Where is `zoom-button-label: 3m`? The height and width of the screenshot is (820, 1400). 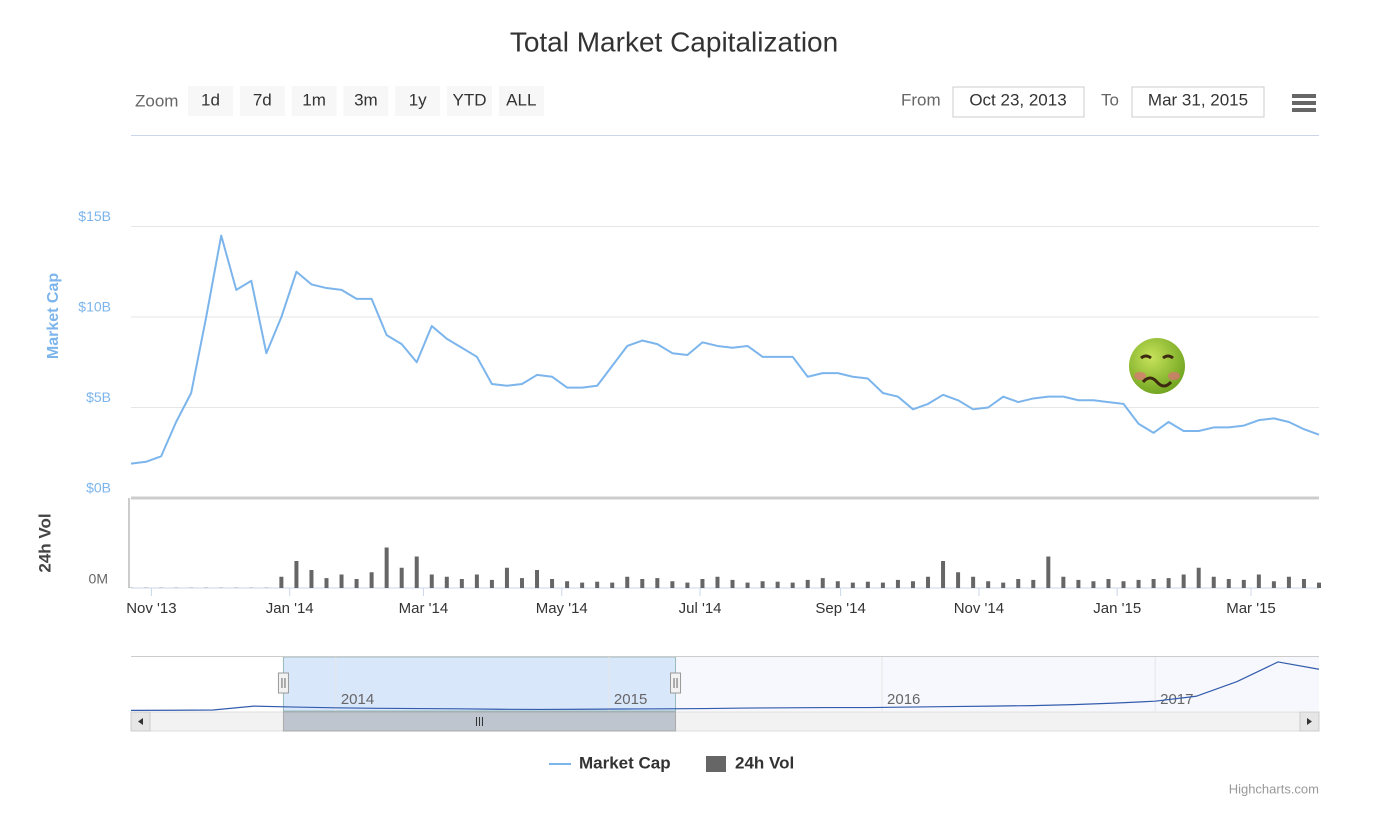 zoom-button-label: 3m is located at coordinates (366, 99).